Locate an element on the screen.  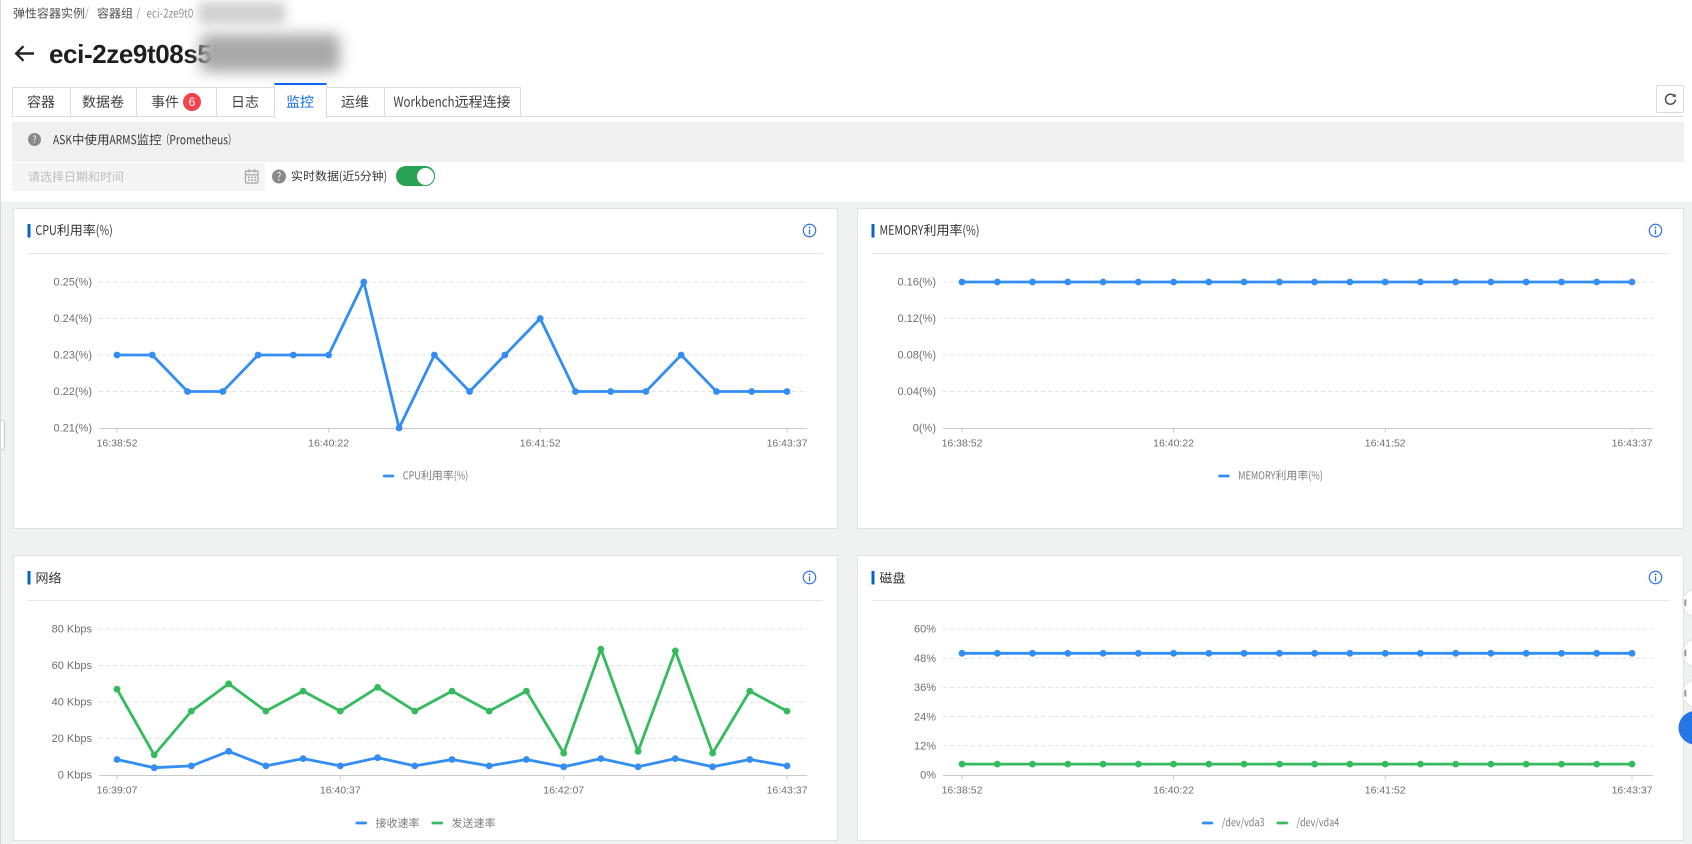
svg-text: 12% is located at coordinates (925, 747).